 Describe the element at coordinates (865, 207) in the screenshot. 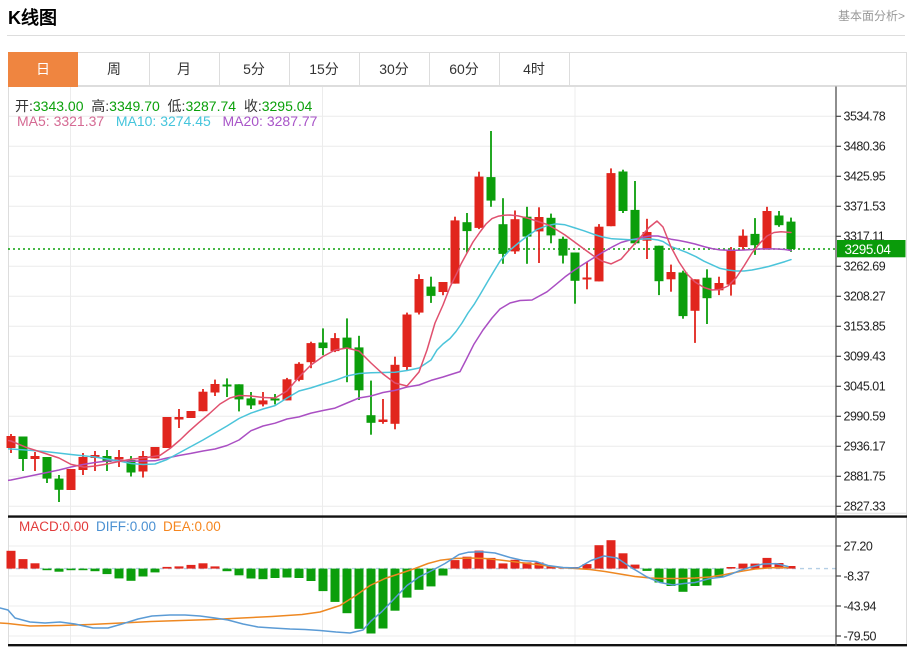

I see `svg-text: 3371.53` at that location.